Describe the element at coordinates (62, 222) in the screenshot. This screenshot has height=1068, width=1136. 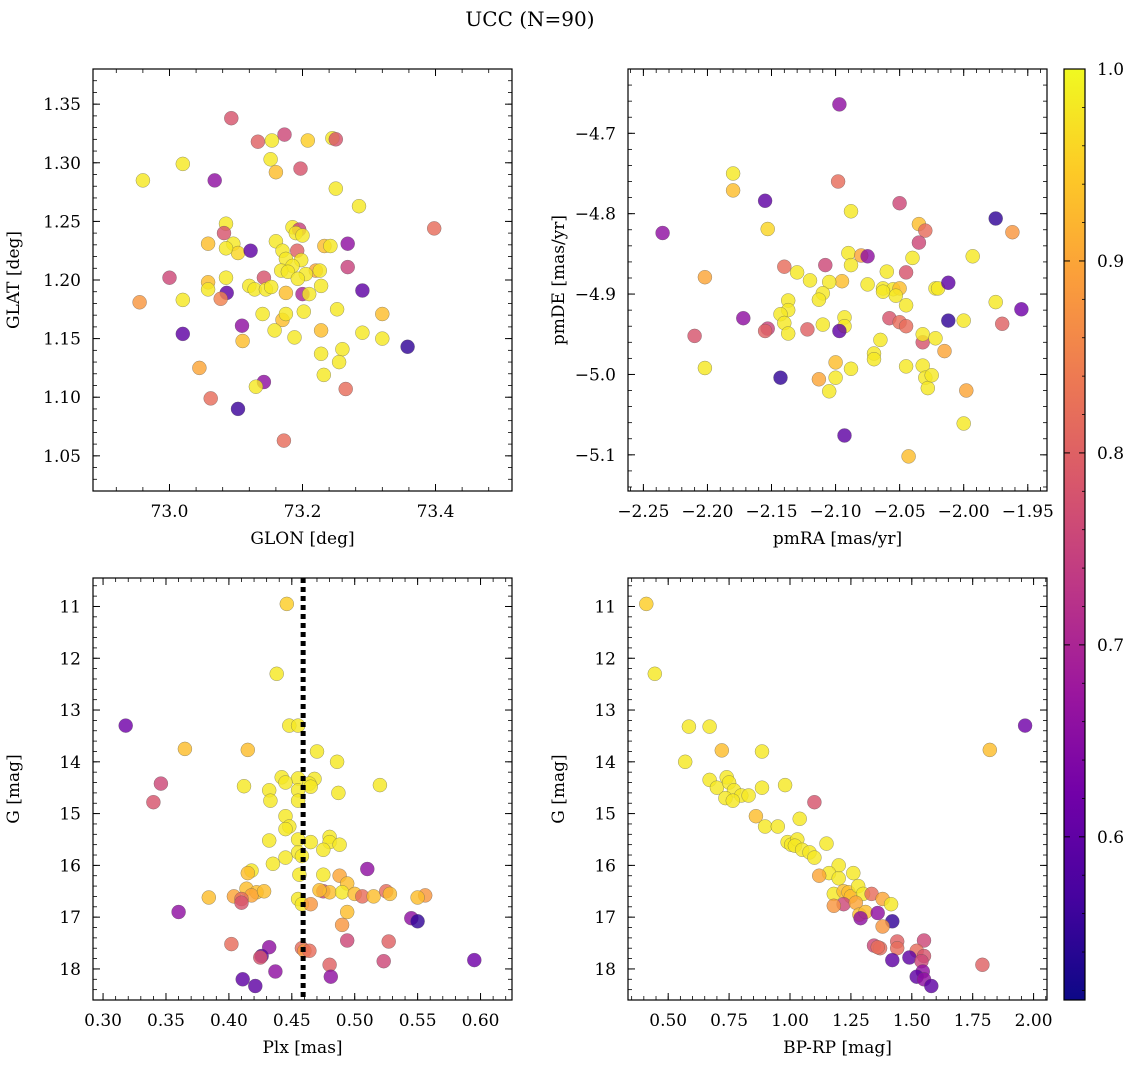
I see `y-tick-label: 1.25` at that location.